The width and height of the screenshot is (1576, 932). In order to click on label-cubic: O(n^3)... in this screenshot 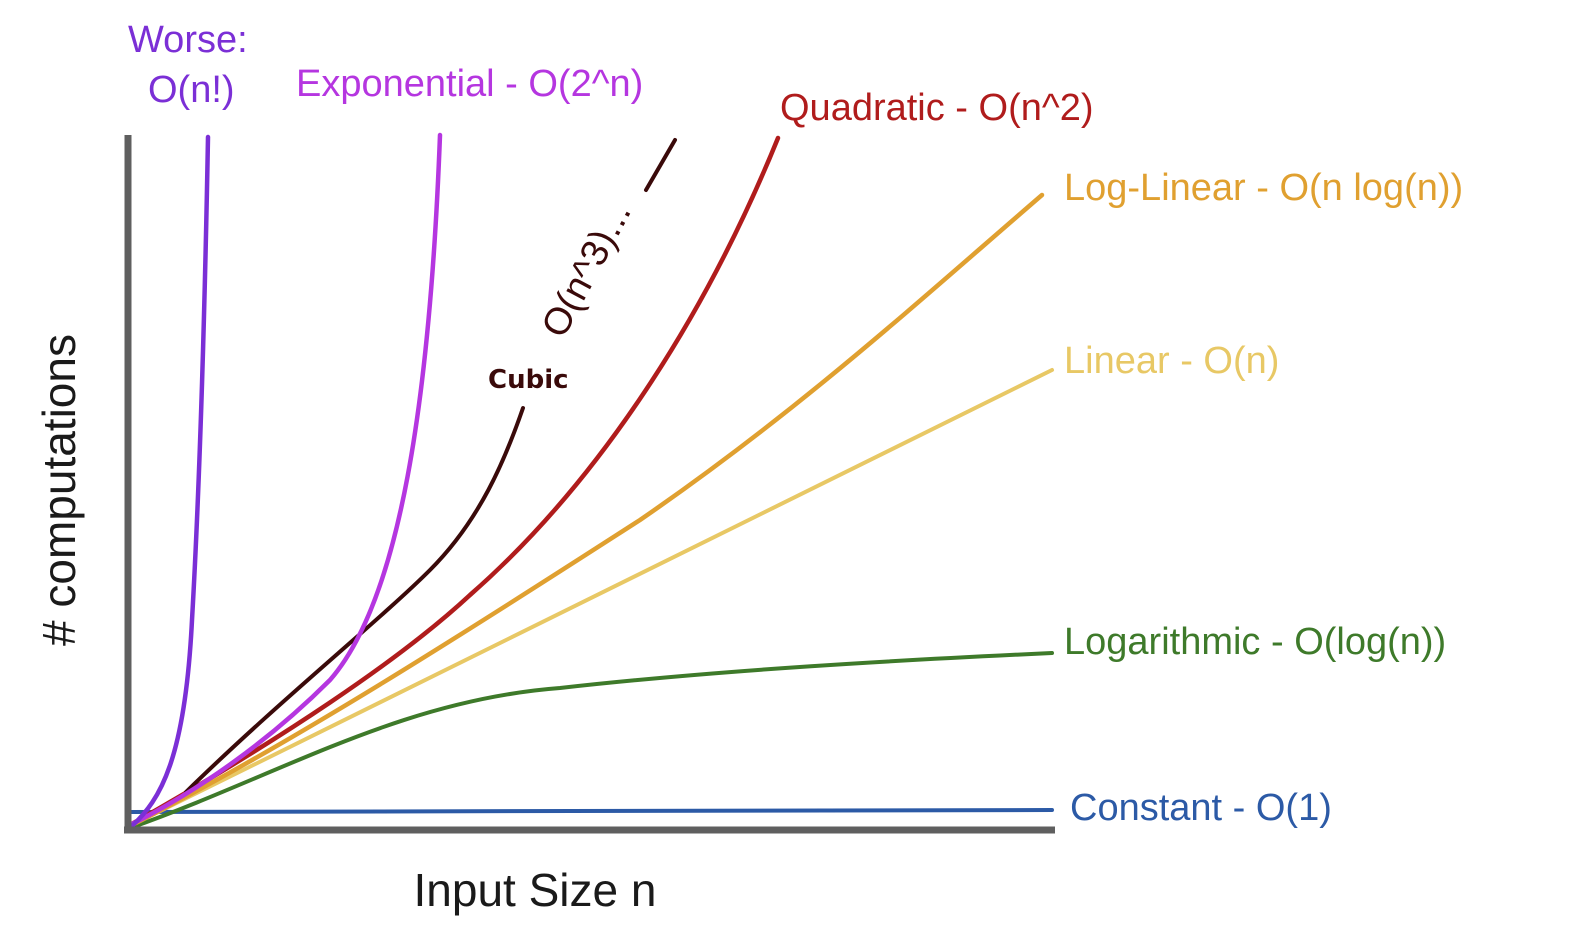, I will do `click(587, 269)`.